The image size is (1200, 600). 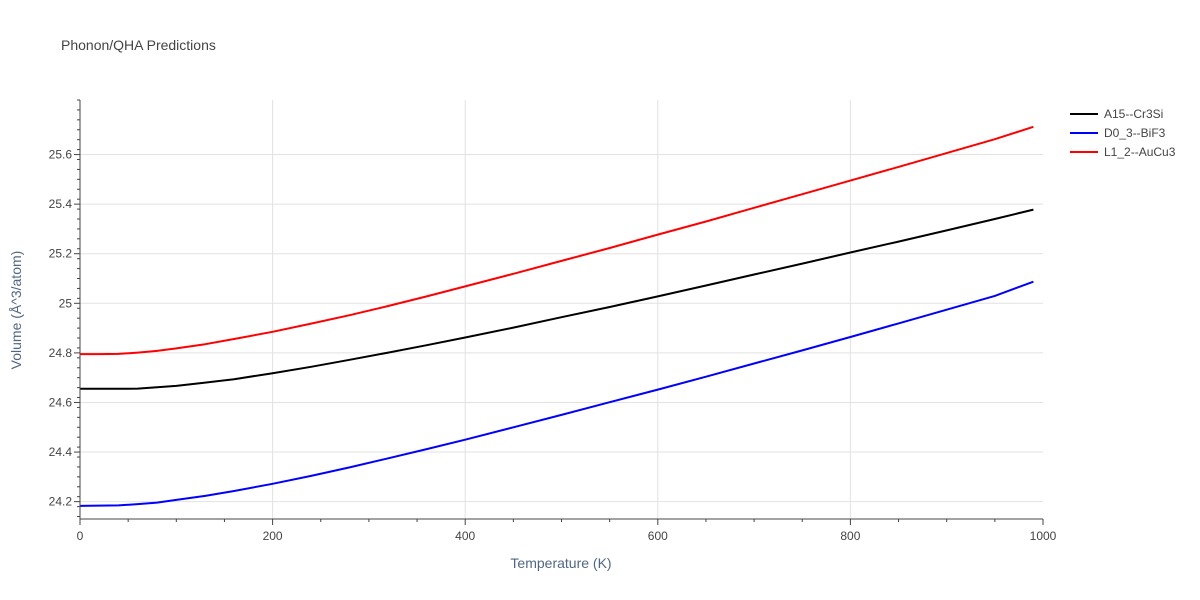 I want to click on legend-item: L1_2--AuCu3, so click(x=1123, y=152).